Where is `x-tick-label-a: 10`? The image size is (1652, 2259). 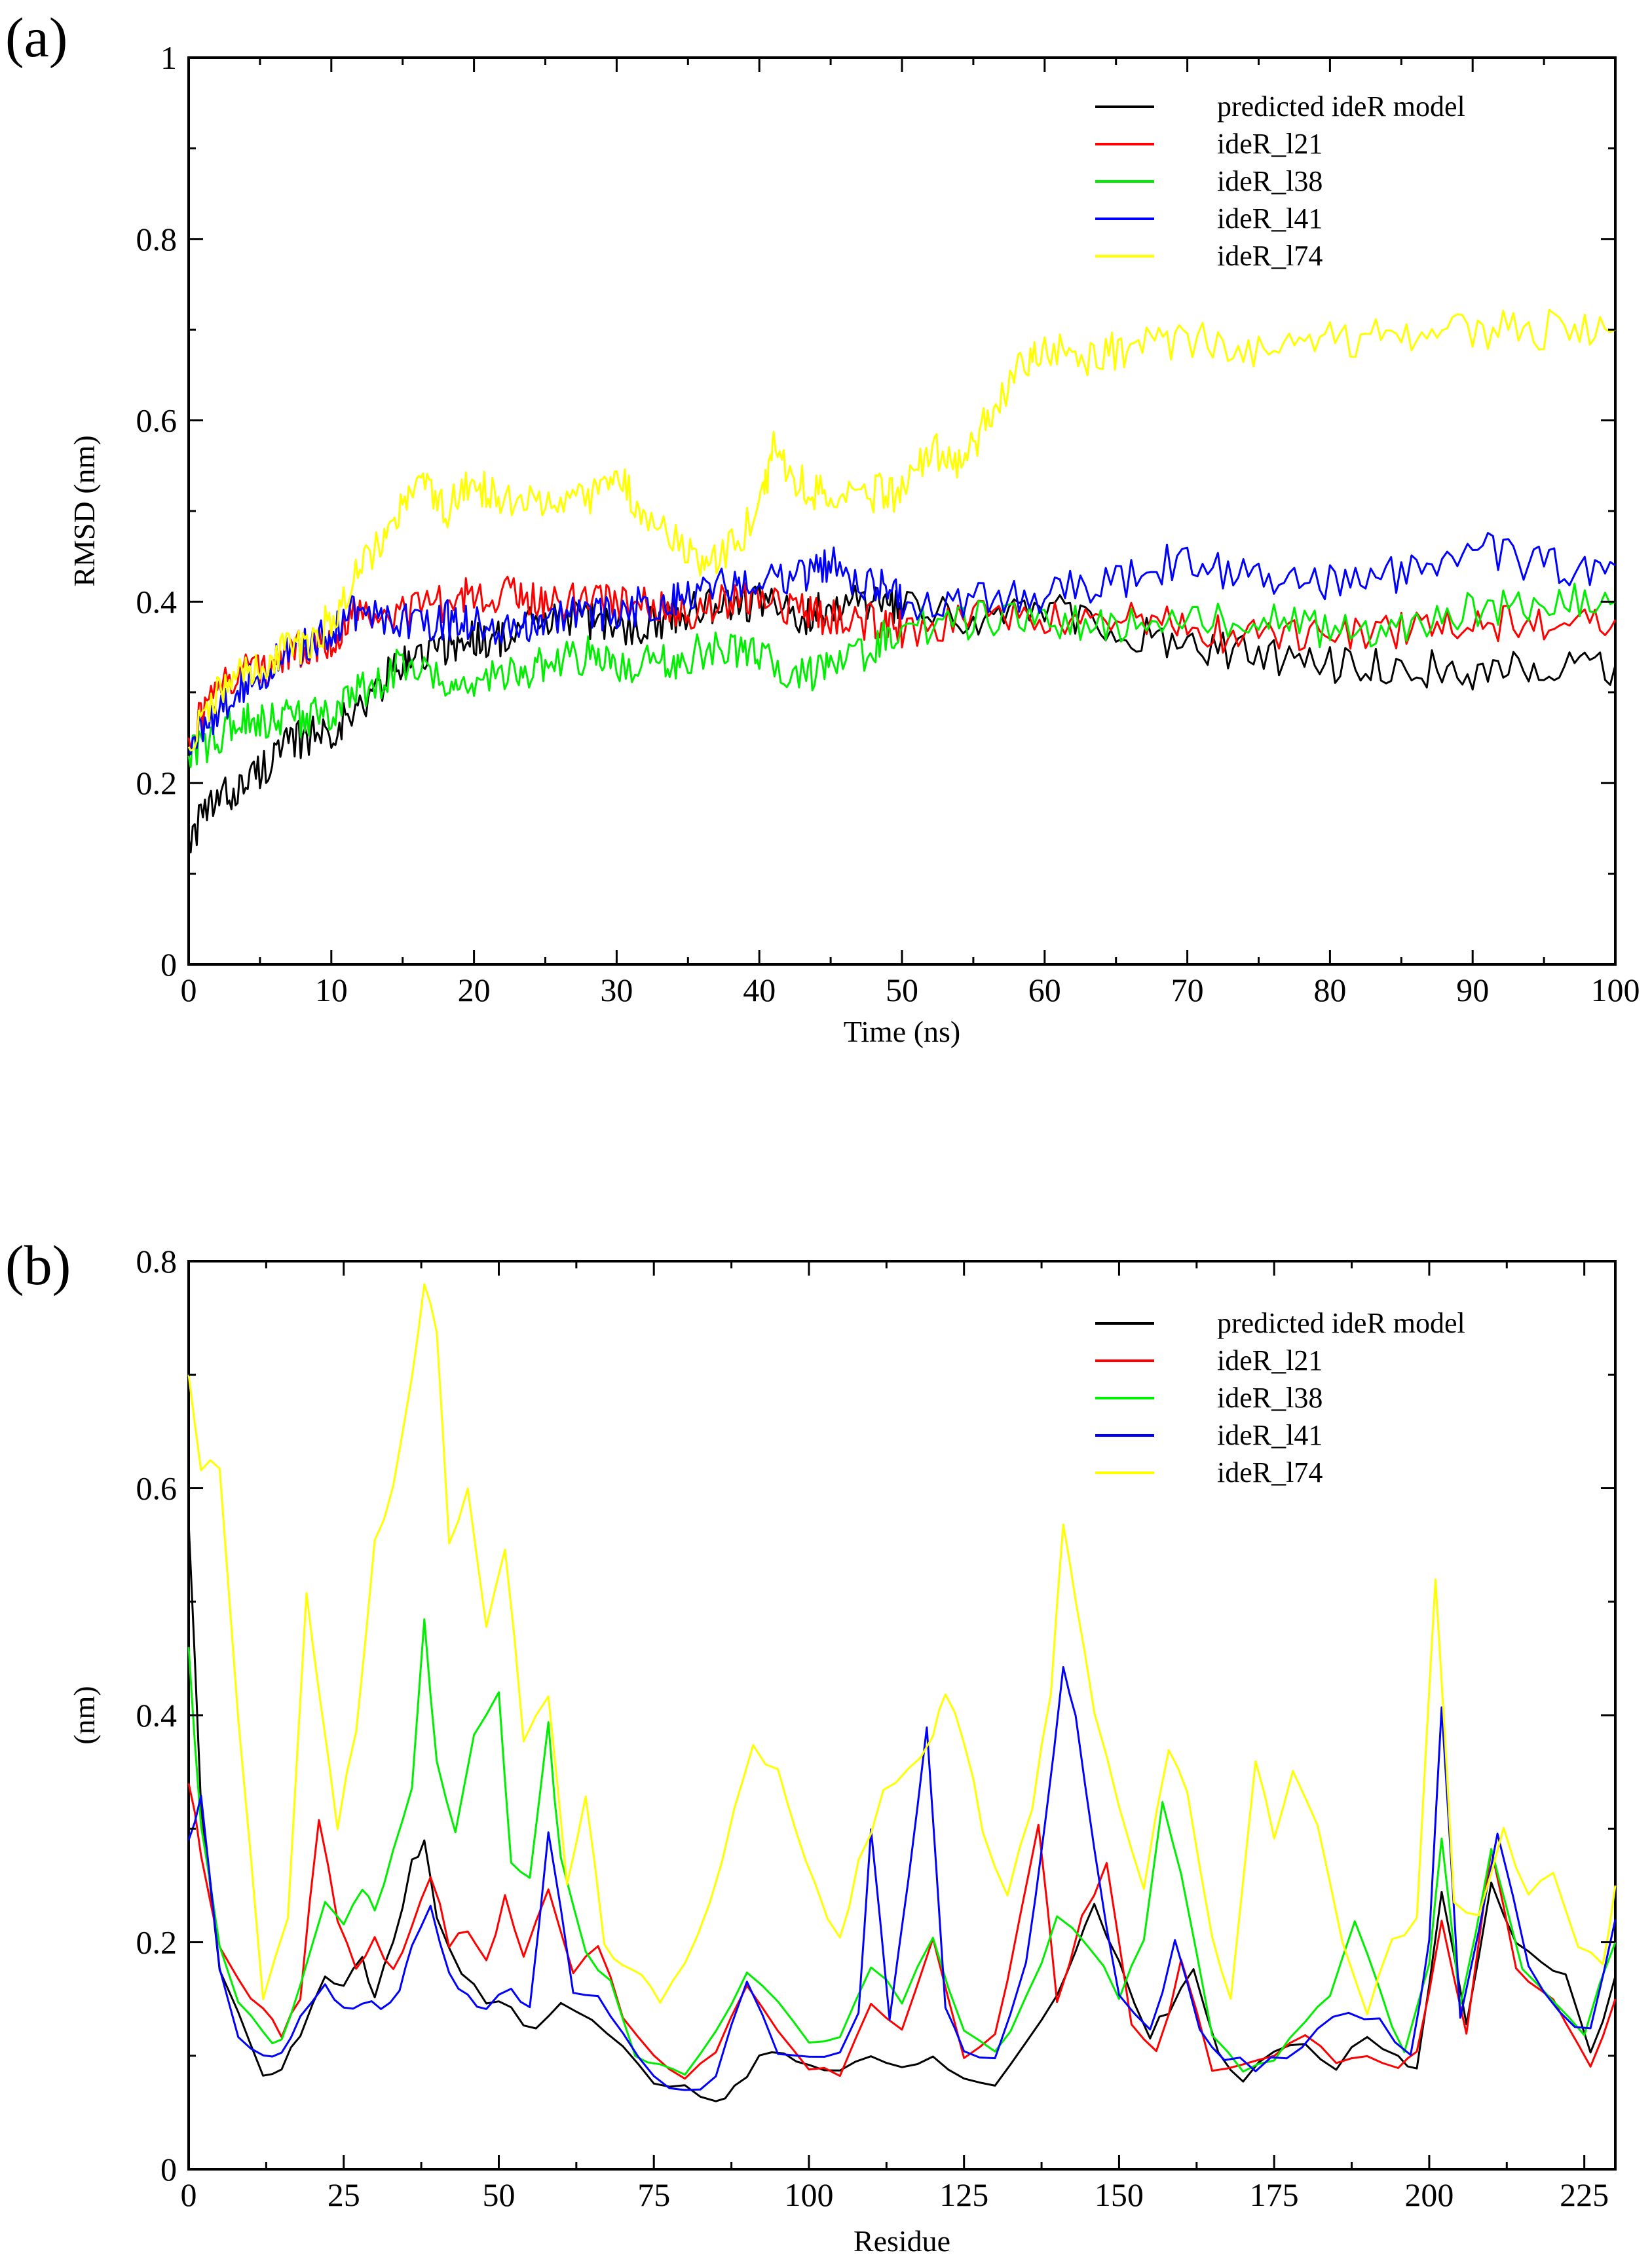 x-tick-label-a: 10 is located at coordinates (332, 990).